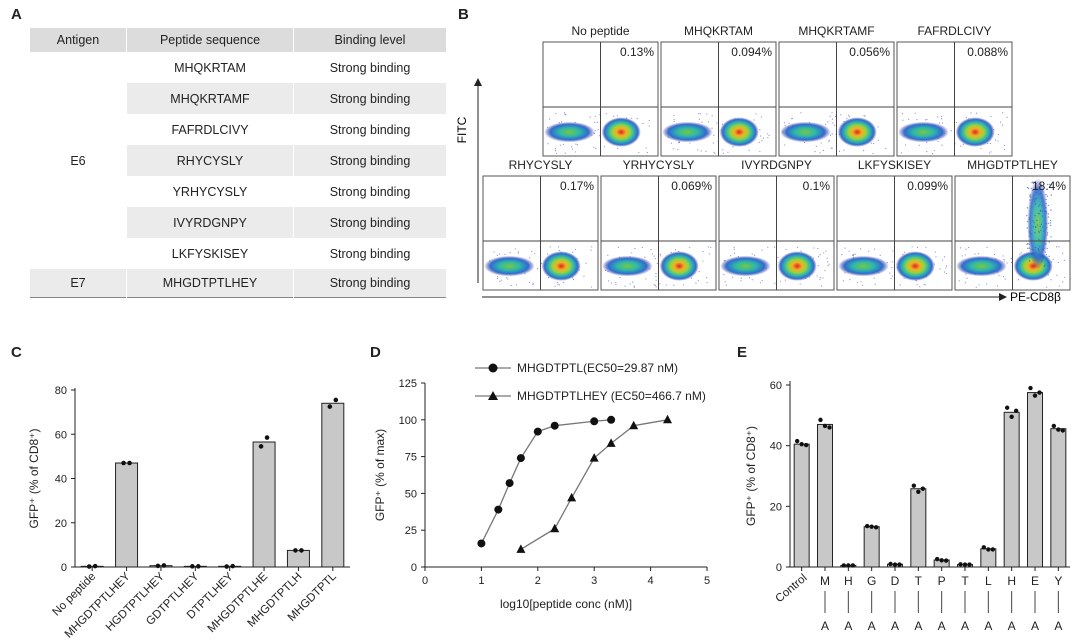  What do you see at coordinates (78, 40) in the screenshot?
I see `header-antigen: Antigen` at bounding box center [78, 40].